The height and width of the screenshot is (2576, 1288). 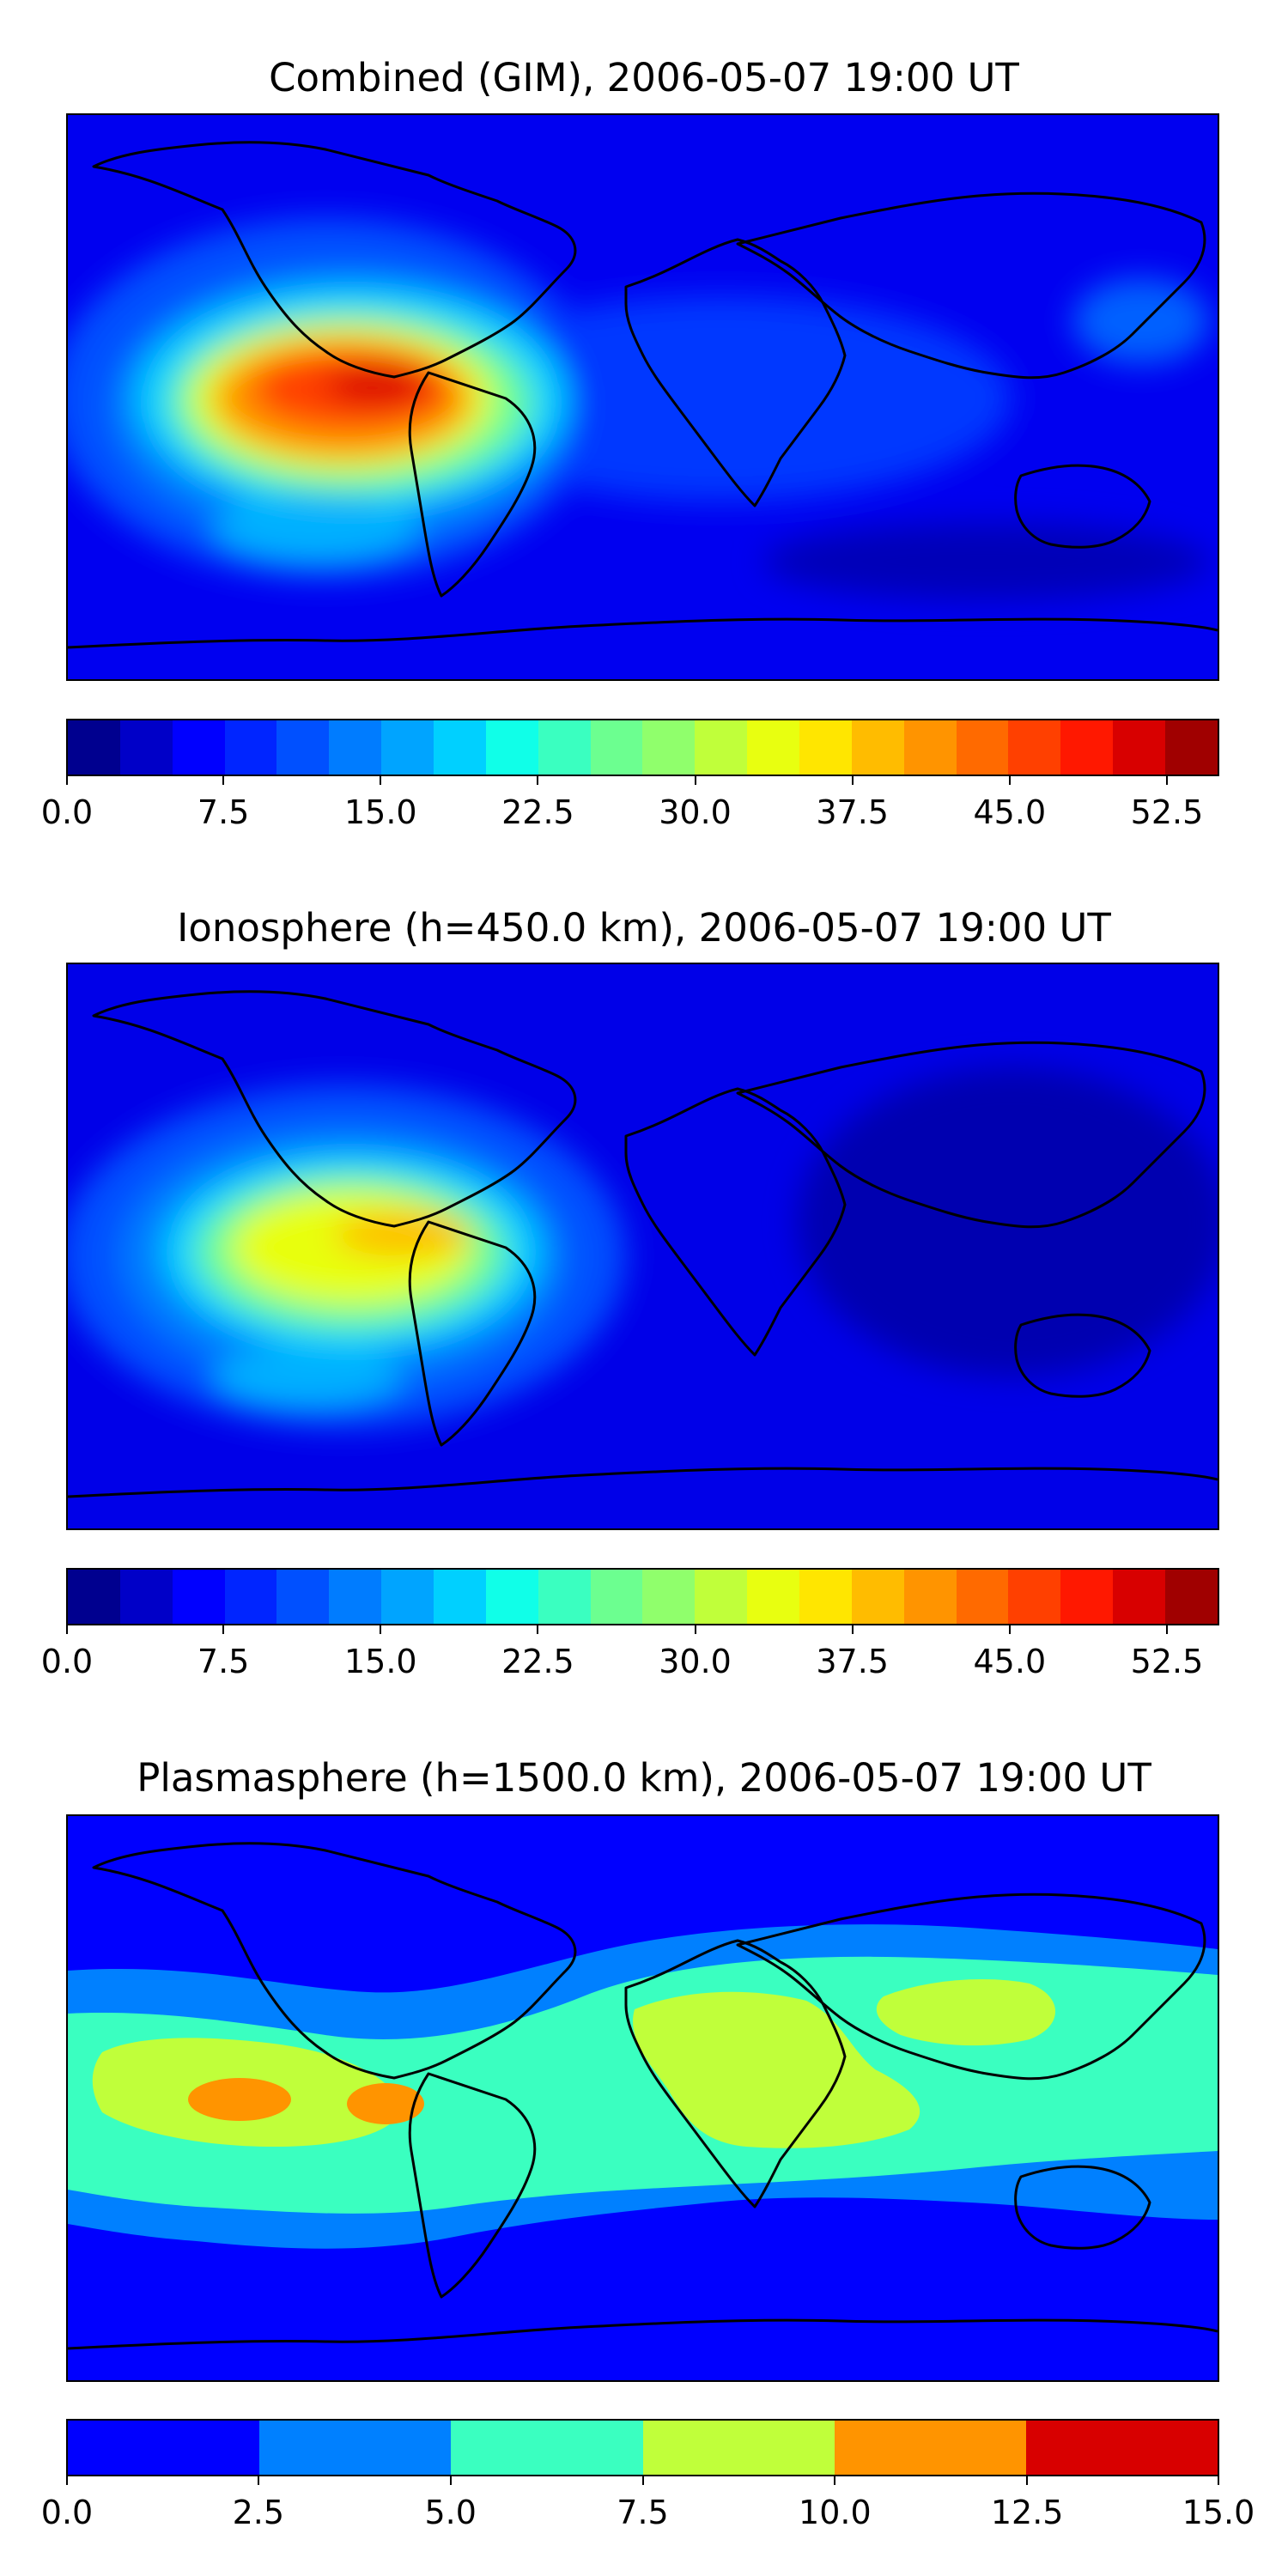 I want to click on colorbar-tick-label: 10.0, so click(x=835, y=2513).